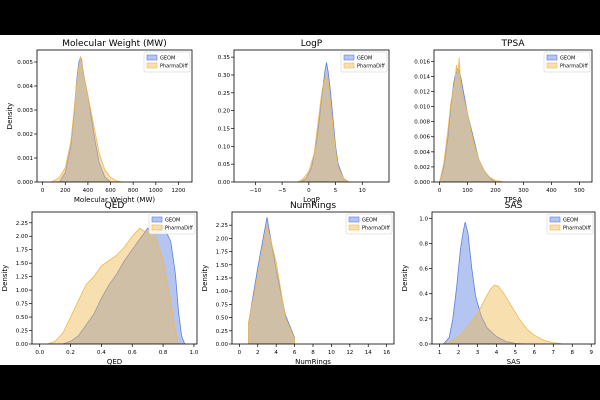 The image size is (600, 400). What do you see at coordinates (194, 353) in the screenshot?
I see `x-tick-label: 1.0` at bounding box center [194, 353].